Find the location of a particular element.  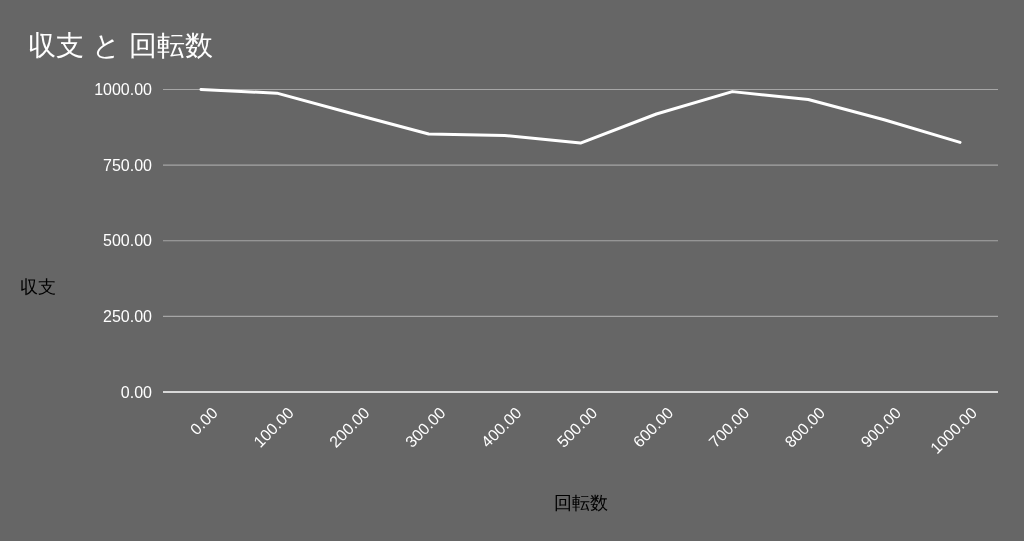

title: 収支 と 回転数 is located at coordinates (120, 45).